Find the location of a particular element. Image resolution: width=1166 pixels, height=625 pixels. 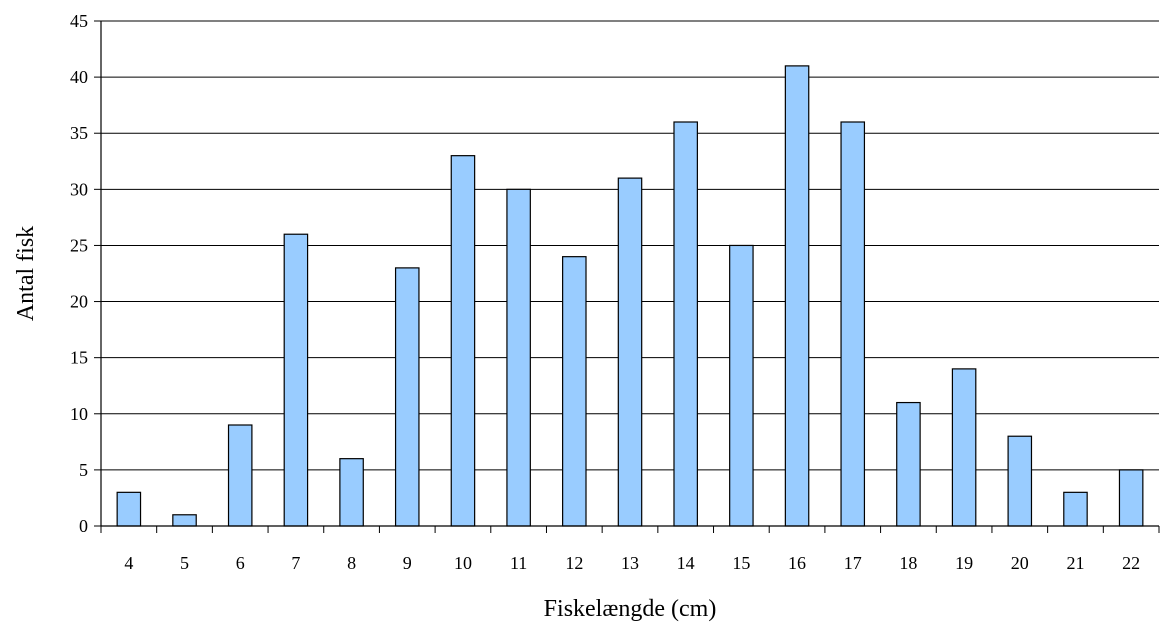

x-tick-label: 19 is located at coordinates (964, 563).